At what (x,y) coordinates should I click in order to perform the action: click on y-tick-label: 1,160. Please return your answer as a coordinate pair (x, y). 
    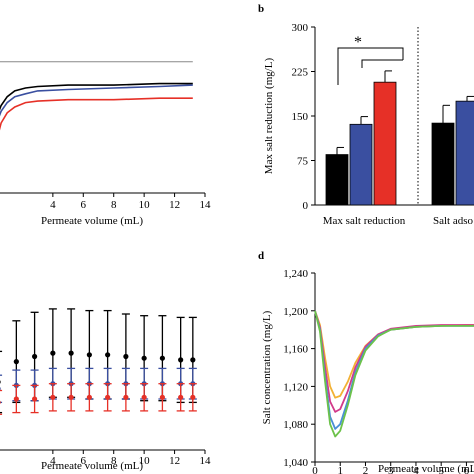
    Looking at the image, I should click on (295, 350).